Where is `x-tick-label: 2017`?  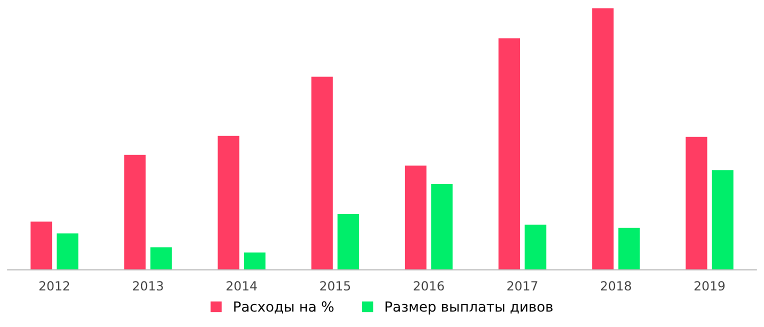
x-tick-label: 2017 is located at coordinates (522, 286).